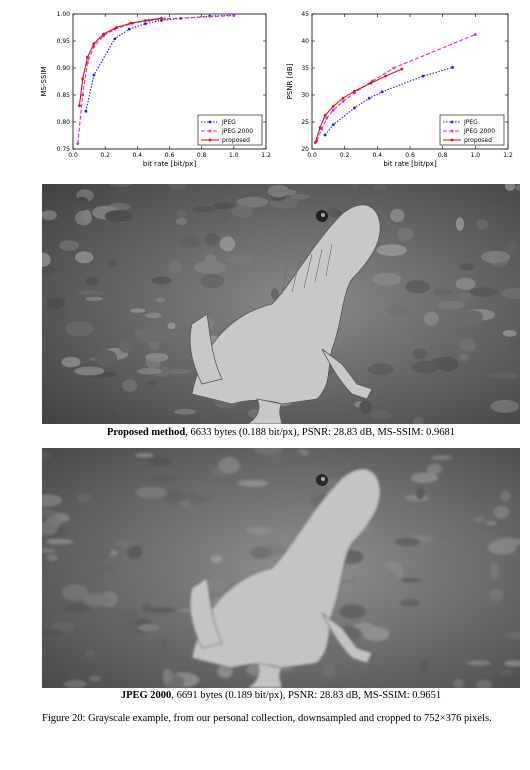 The image size is (530, 770). Describe the element at coordinates (305, 149) in the screenshot. I see `y-tick-label: 20` at that location.